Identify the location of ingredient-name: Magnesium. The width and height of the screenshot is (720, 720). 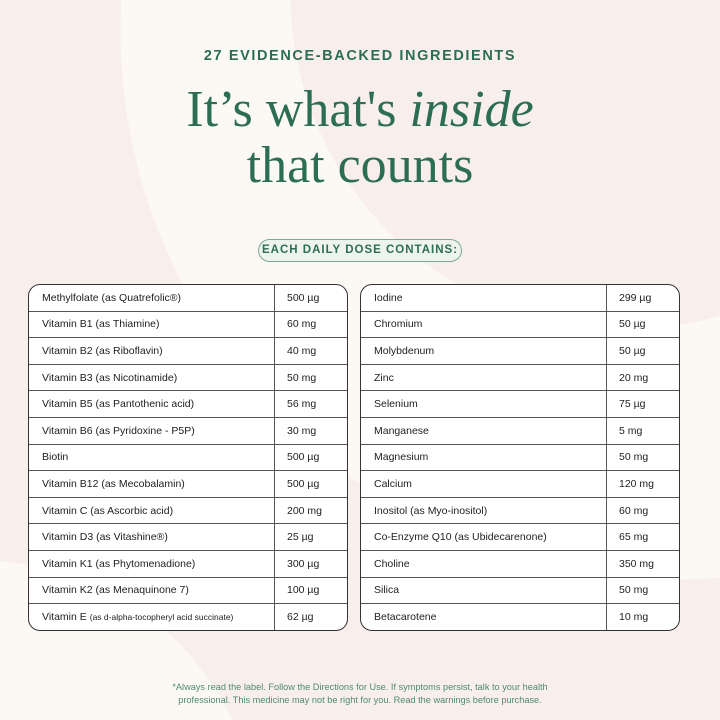
(484, 457).